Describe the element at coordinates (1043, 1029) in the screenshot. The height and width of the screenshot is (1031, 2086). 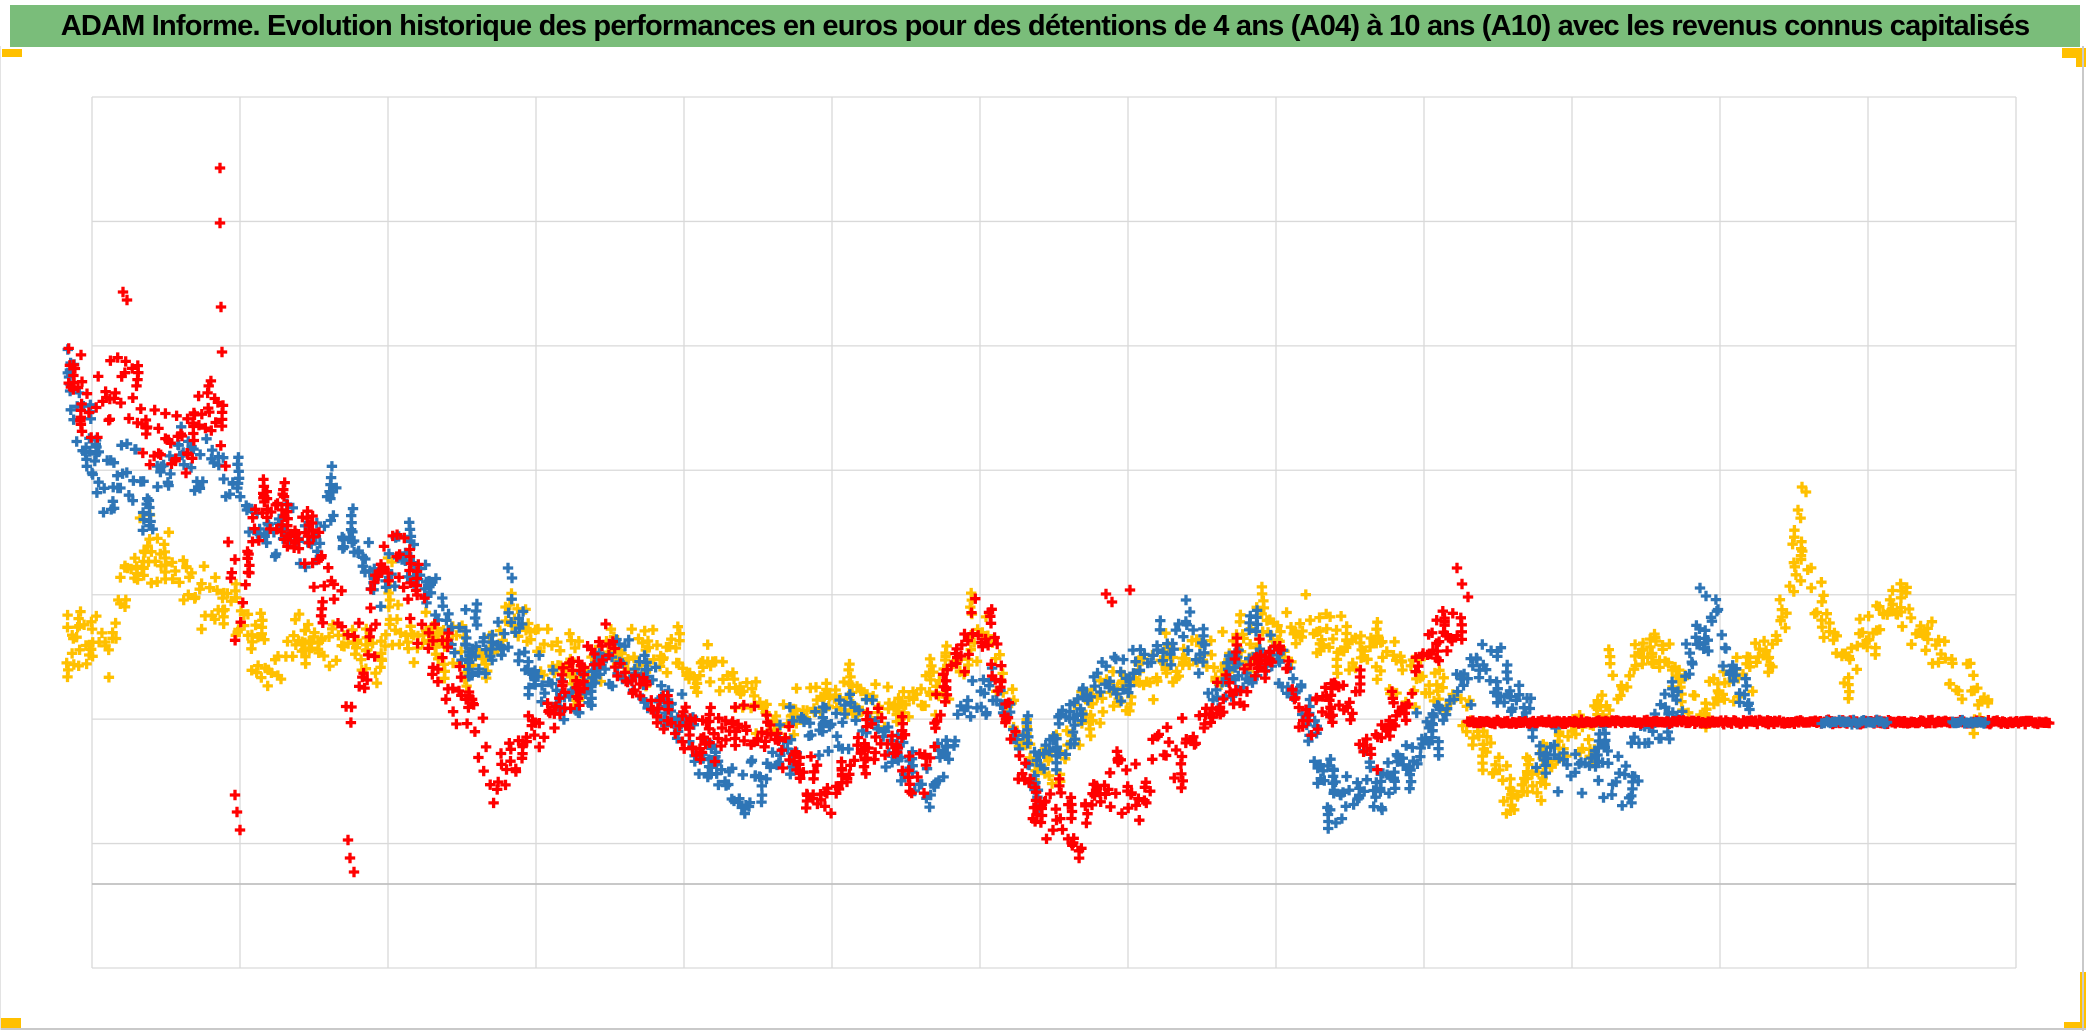
I see `page-bottom-border` at that location.